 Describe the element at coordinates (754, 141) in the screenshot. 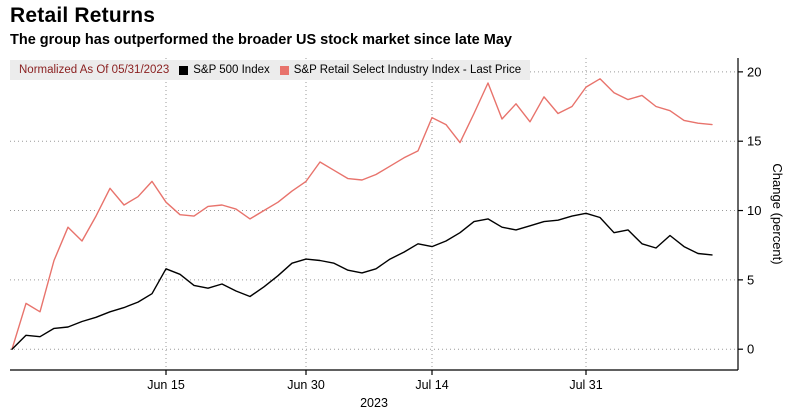

I see `svg-text: 15` at that location.